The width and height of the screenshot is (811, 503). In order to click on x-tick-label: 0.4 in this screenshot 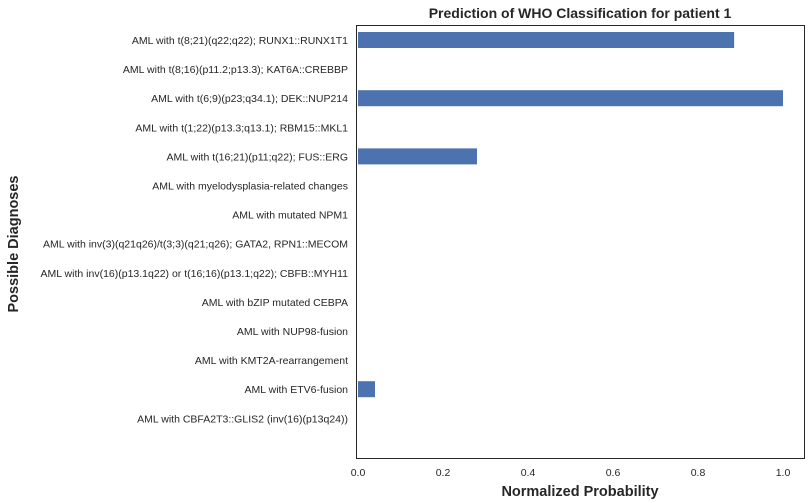, I will do `click(528, 473)`.